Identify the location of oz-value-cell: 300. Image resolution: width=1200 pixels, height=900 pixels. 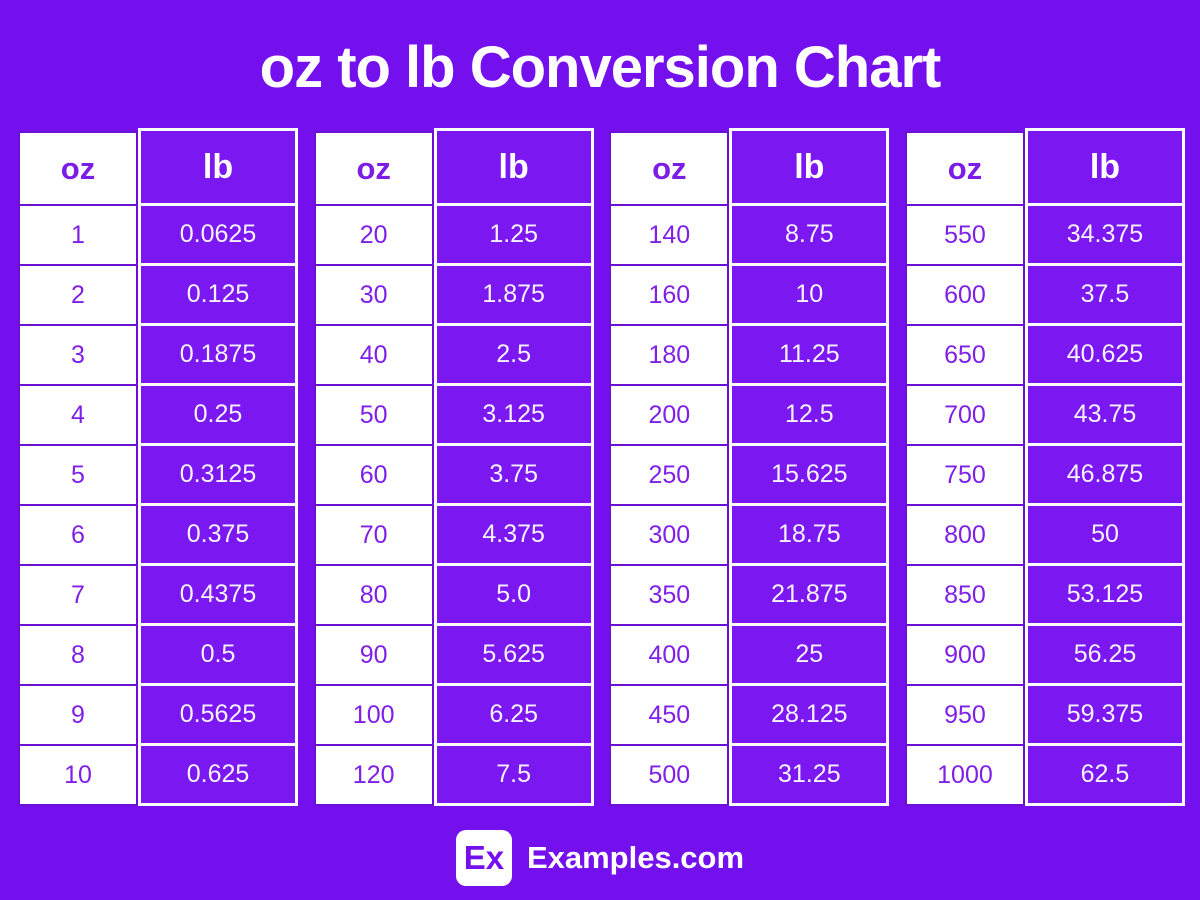
(669, 535).